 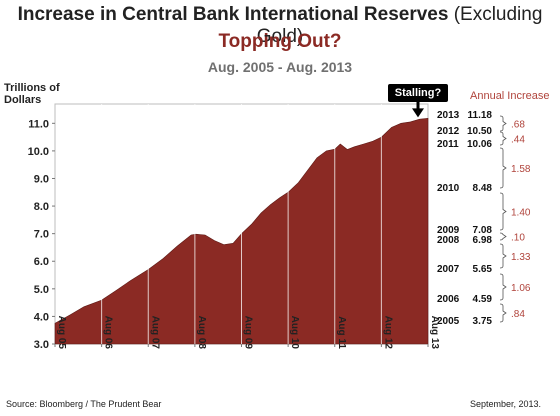 I want to click on x-tick-label: Aug 10, so click(x=294, y=333).